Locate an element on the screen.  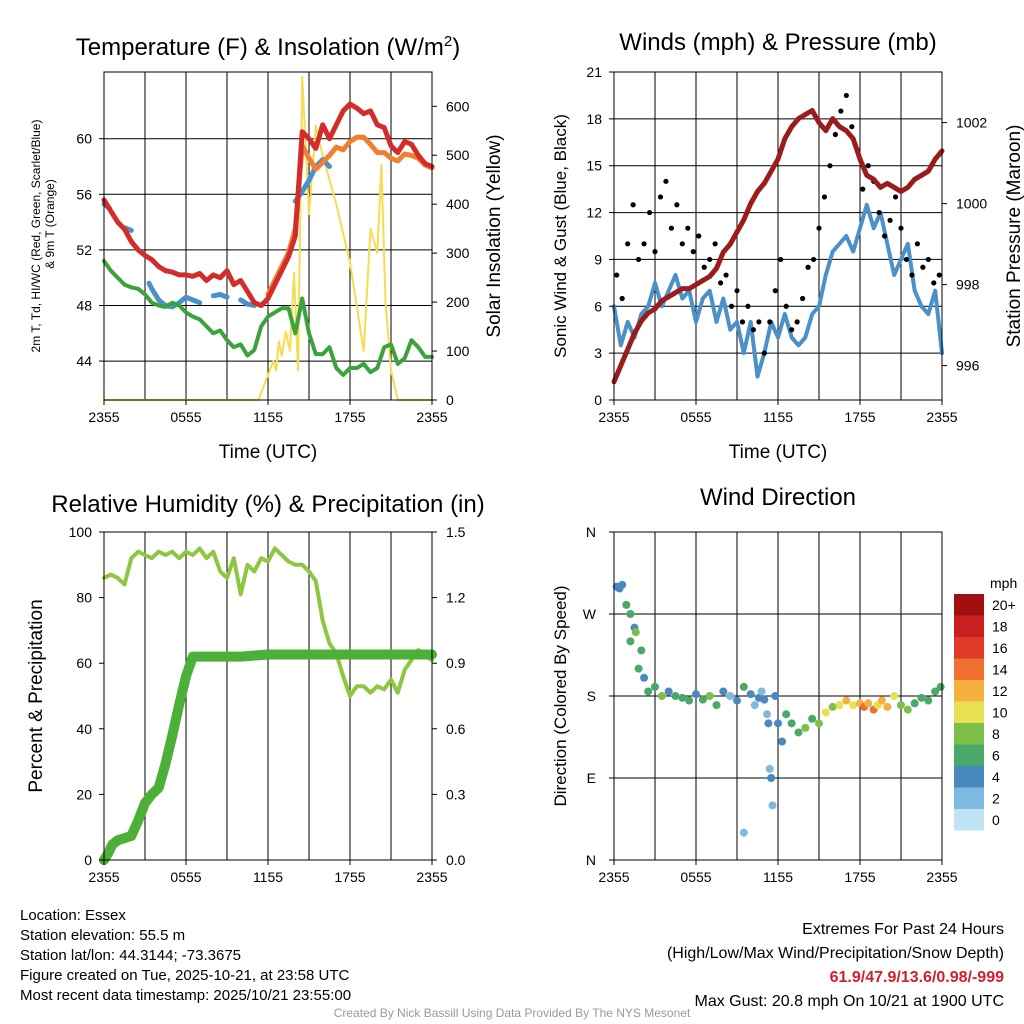
y2-tick-label: 1.5 is located at coordinates (456, 532).